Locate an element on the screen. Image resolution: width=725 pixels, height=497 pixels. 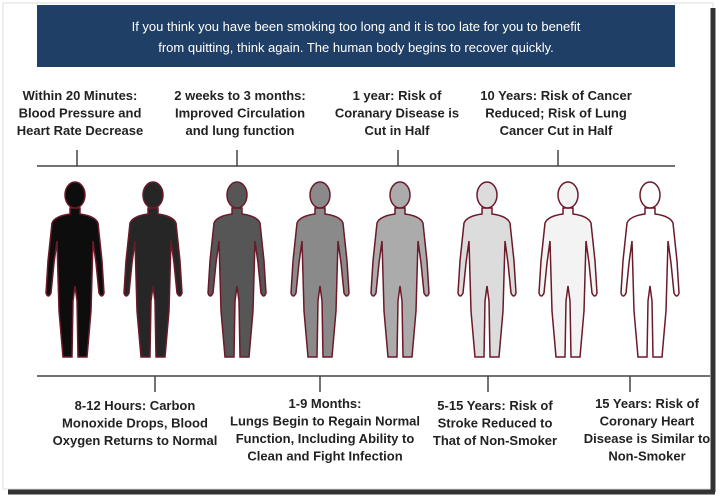
milestone-label: 2 weeks to 3 months: is located at coordinates (239, 95).